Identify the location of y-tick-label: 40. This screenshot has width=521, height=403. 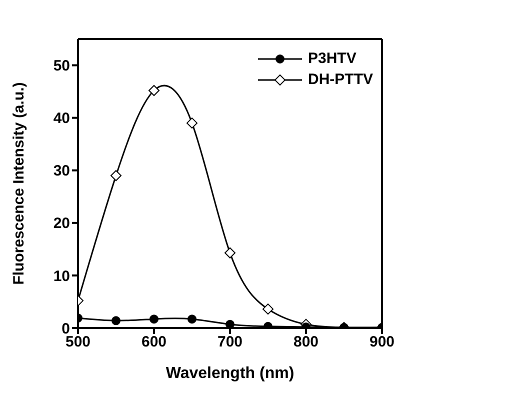
(61, 119).